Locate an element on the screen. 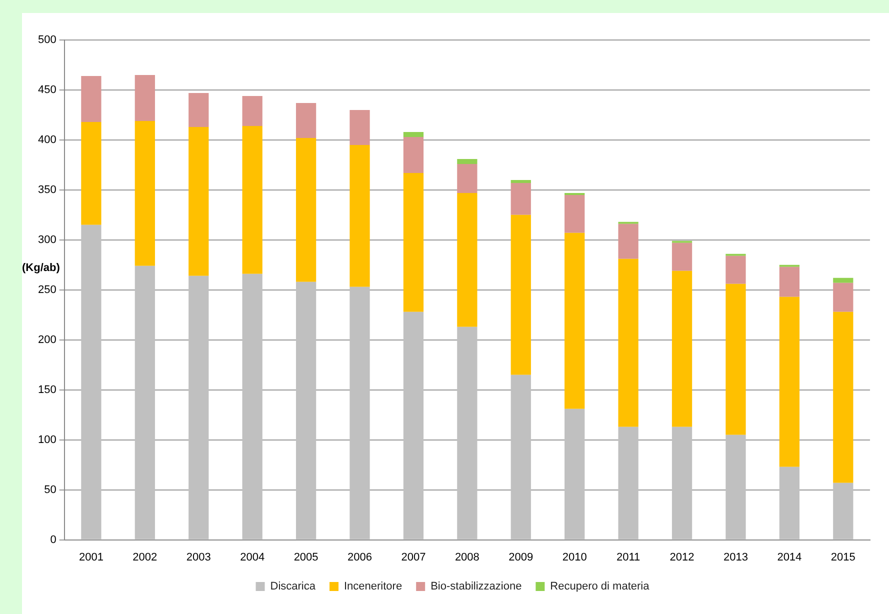  x-tick-label: 2008 is located at coordinates (467, 557).